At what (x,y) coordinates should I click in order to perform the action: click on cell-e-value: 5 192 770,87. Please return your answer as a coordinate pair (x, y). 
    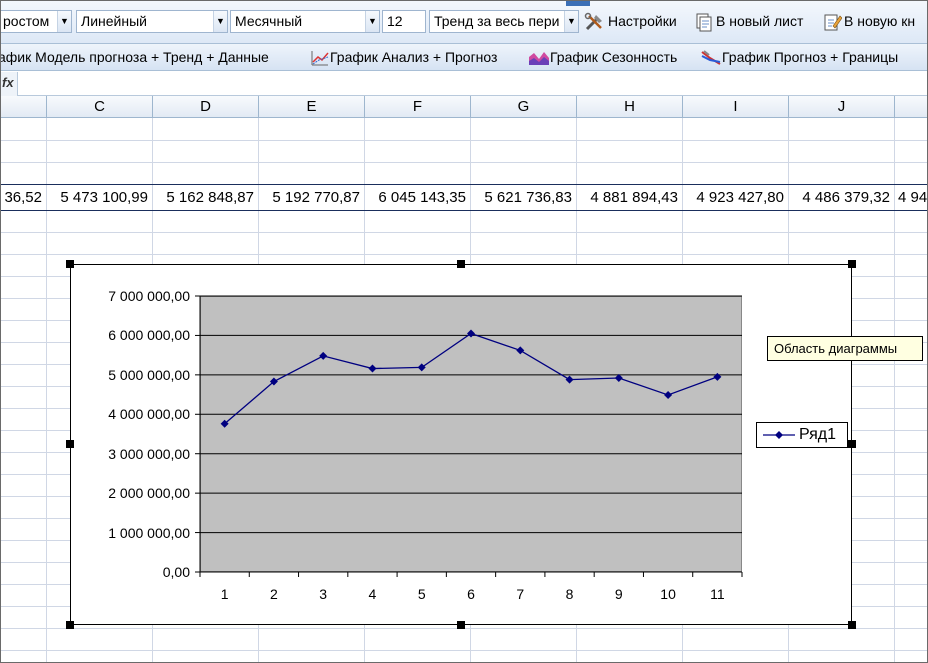
    Looking at the image, I should click on (316, 197).